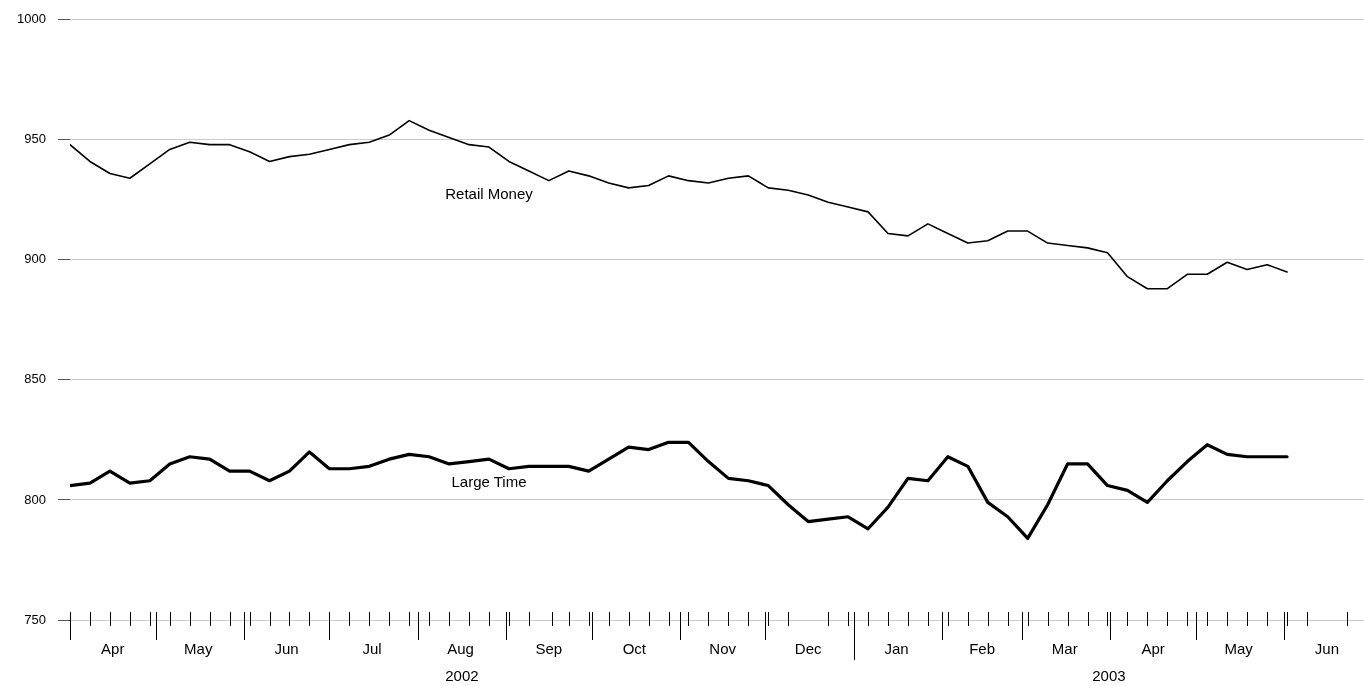 This screenshot has width=1364, height=686. Describe the element at coordinates (489, 481) in the screenshot. I see `series-label: Large Time` at that location.